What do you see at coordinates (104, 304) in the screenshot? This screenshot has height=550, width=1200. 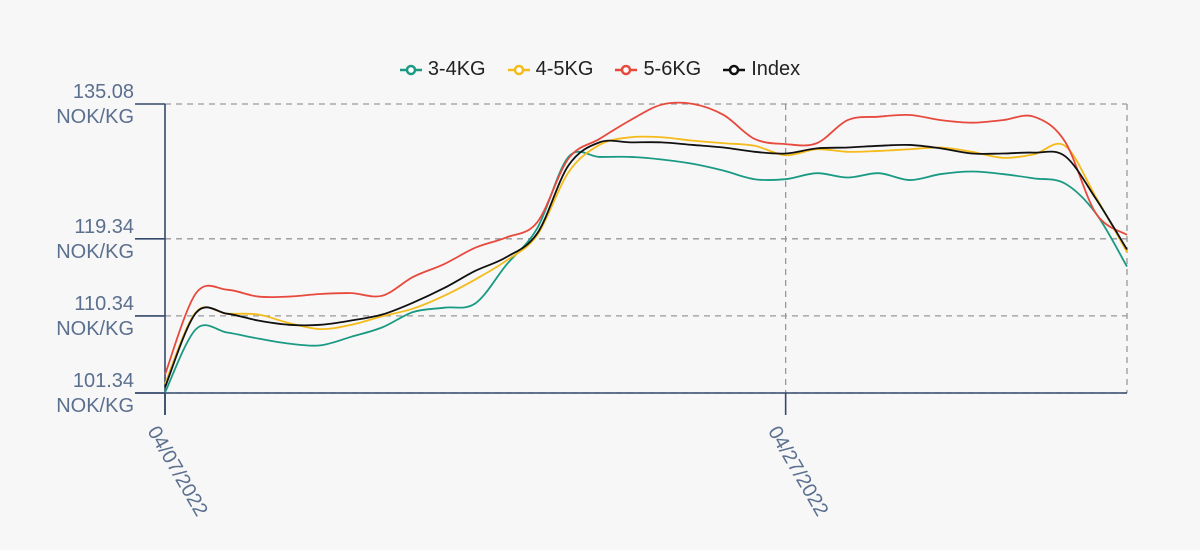 I see `y-tick-label: 110.34` at bounding box center [104, 304].